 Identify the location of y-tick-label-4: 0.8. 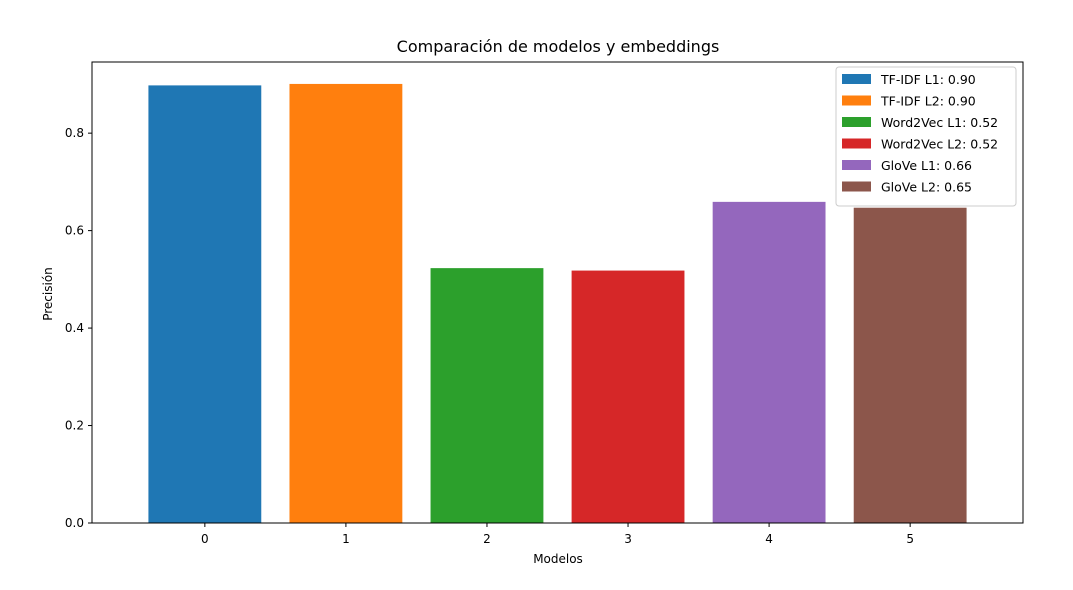
(74, 133).